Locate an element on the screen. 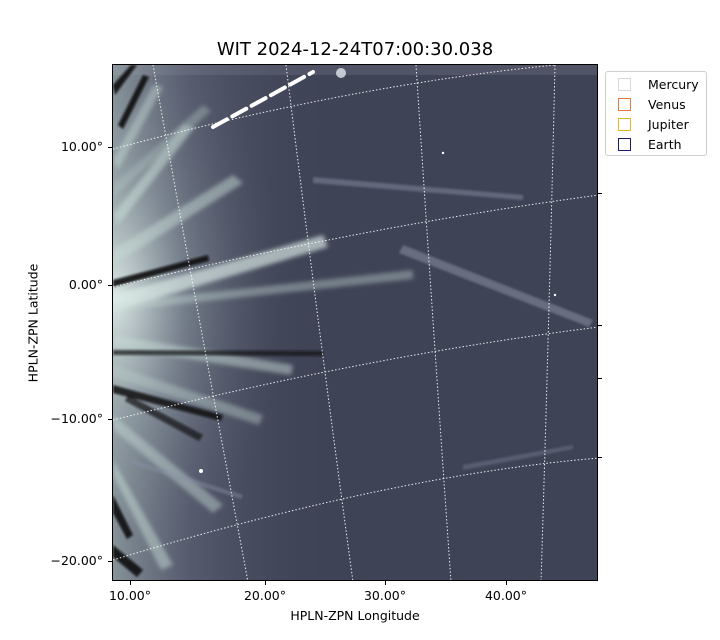  legend-item-earth: Earth is located at coordinates (650, 144).